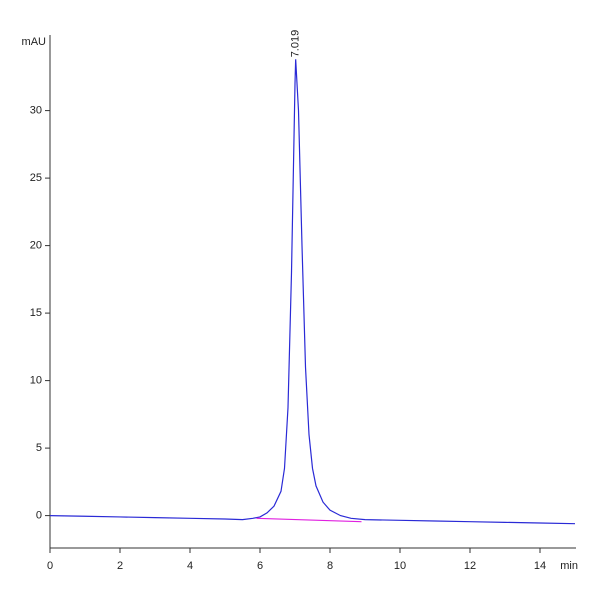 The image size is (600, 600). What do you see at coordinates (36, 178) in the screenshot?
I see `y-tick-label: 25` at bounding box center [36, 178].